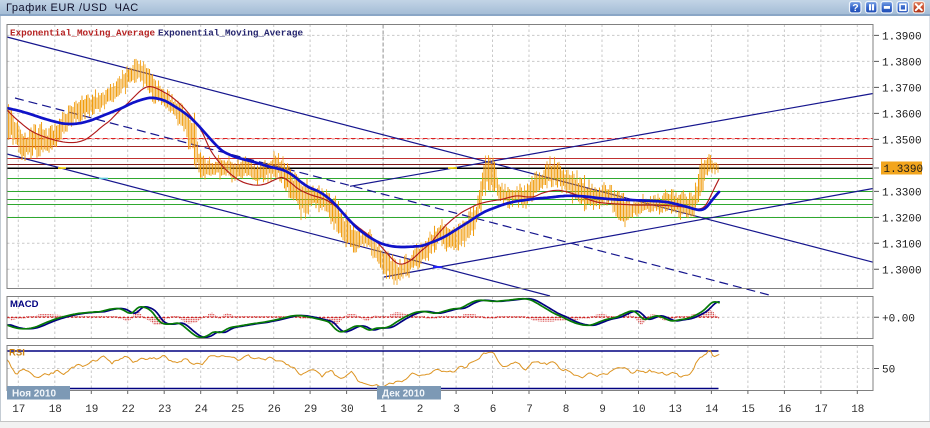 This screenshot has width=930, height=428. Describe the element at coordinates (164, 410) in the screenshot. I see `svg-text: 23` at that location.